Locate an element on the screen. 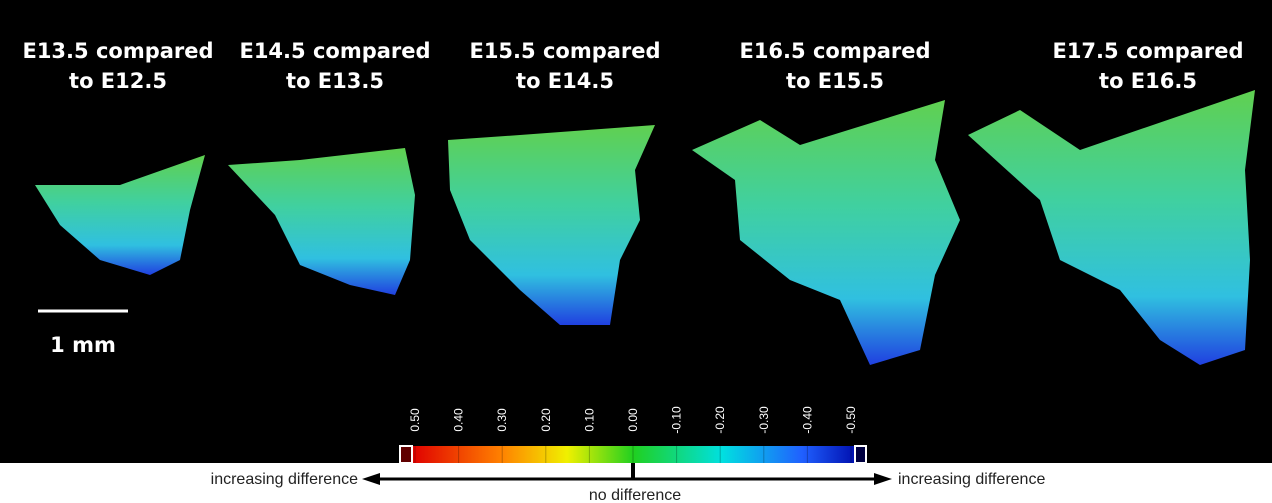 This screenshot has height=503, width=1272. panel-title: E14.5 compared is located at coordinates (334, 51).